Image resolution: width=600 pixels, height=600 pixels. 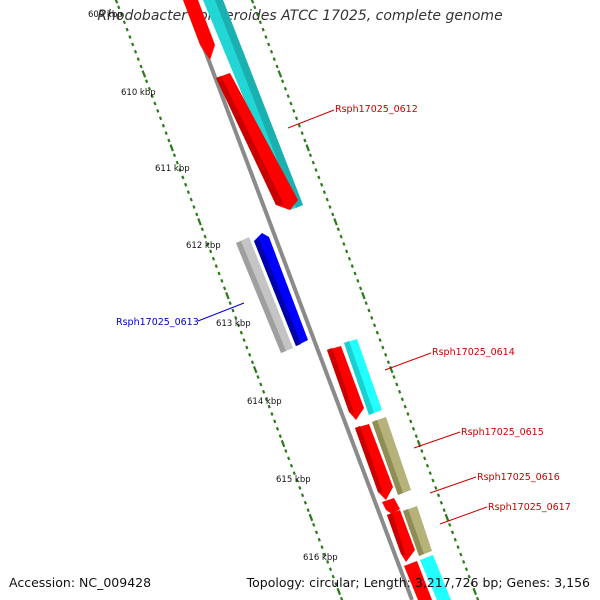 What do you see at coordinates (518, 477) in the screenshot?
I see `gene-label-0616: Rsph17025_0616` at bounding box center [518, 477].